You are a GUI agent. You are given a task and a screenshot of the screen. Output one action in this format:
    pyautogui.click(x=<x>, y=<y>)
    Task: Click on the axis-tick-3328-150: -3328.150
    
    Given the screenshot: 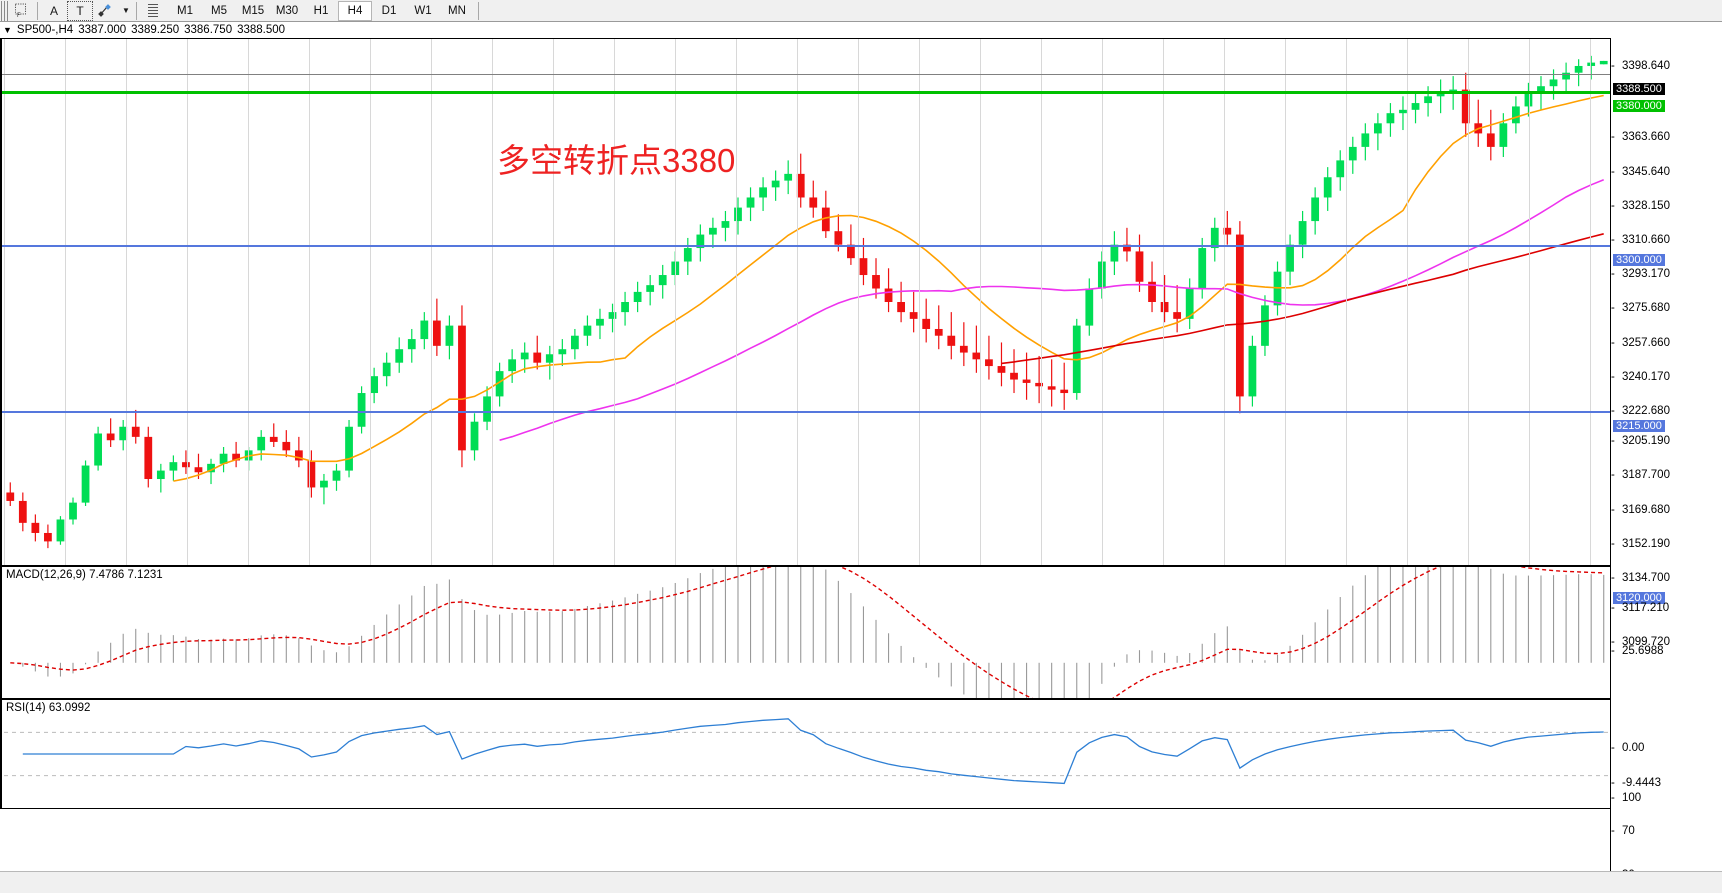 What is the action you would take?
    pyautogui.click(x=1640, y=206)
    